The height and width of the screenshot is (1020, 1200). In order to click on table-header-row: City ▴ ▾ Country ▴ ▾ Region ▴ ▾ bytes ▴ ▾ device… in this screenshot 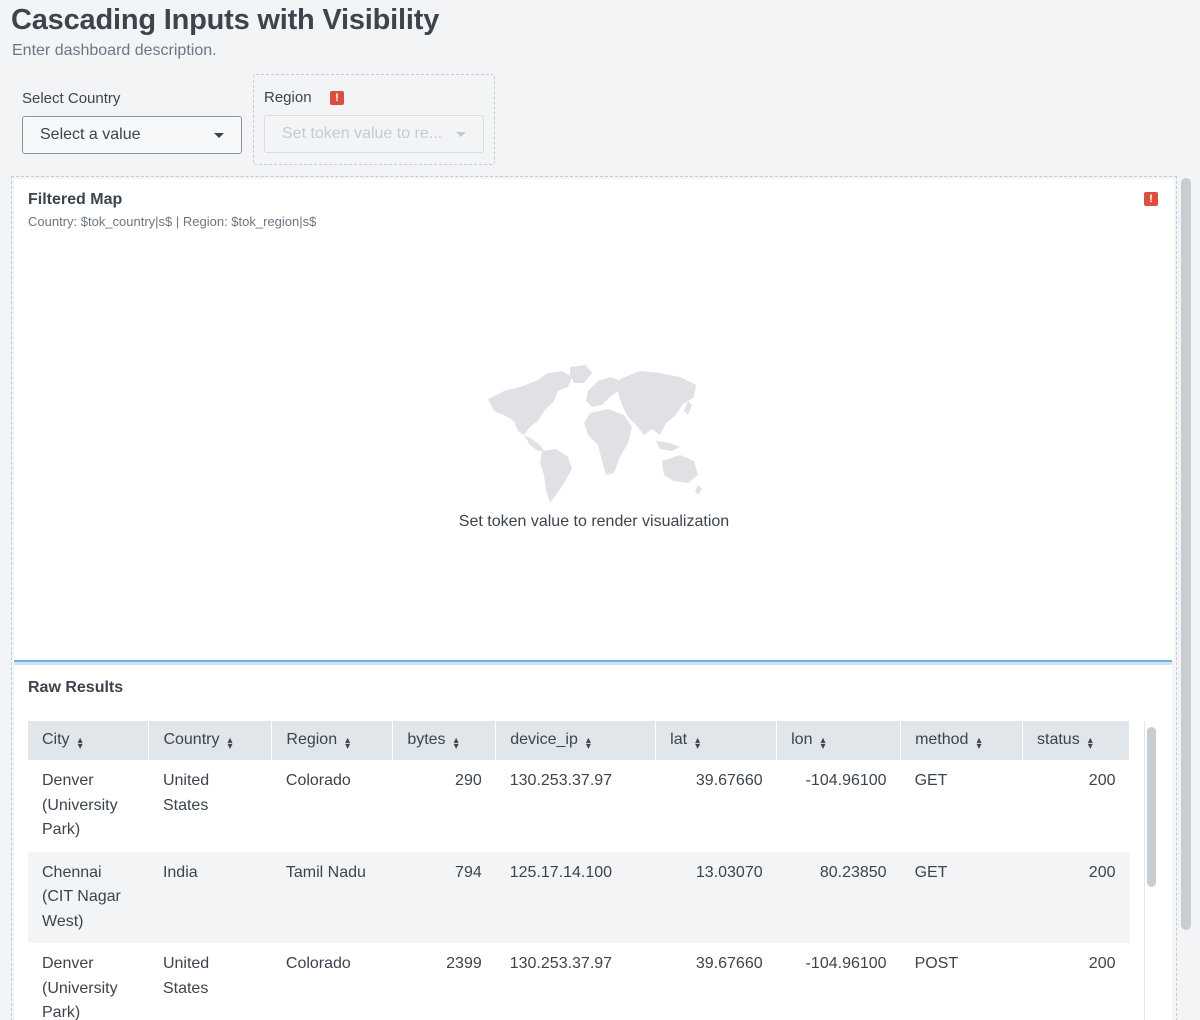, I will do `click(579, 740)`.